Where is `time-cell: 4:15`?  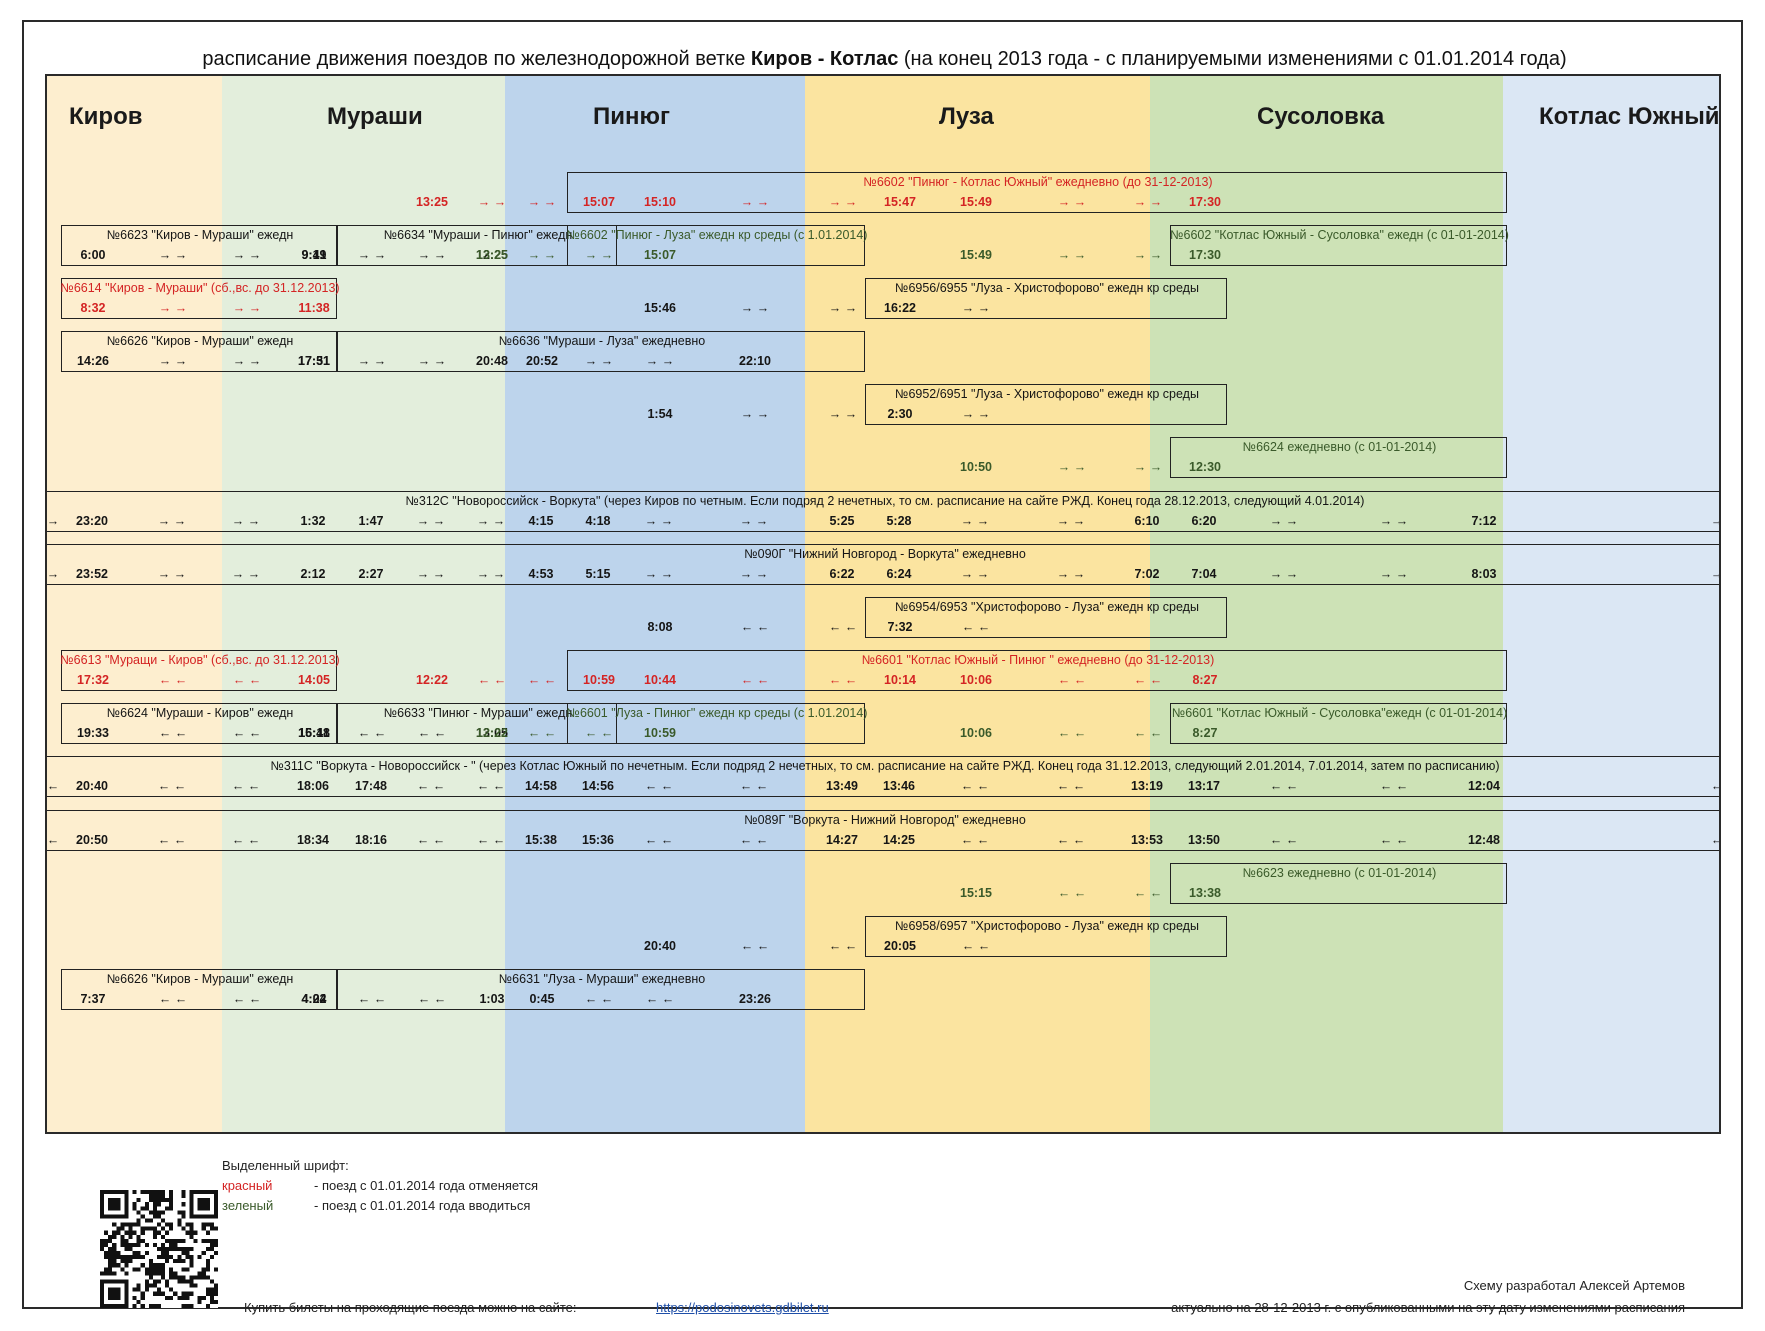 time-cell: 4:15 is located at coordinates (541, 521).